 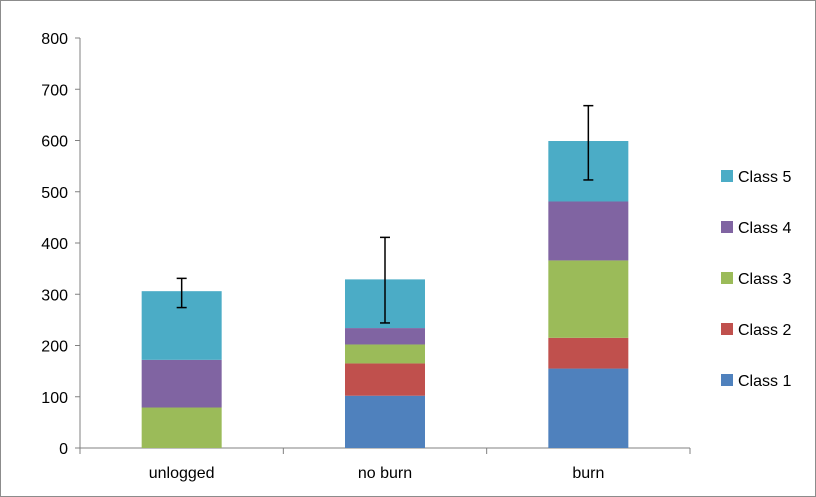 What do you see at coordinates (588, 353) in the screenshot?
I see `bar-class-2-burn` at bounding box center [588, 353].